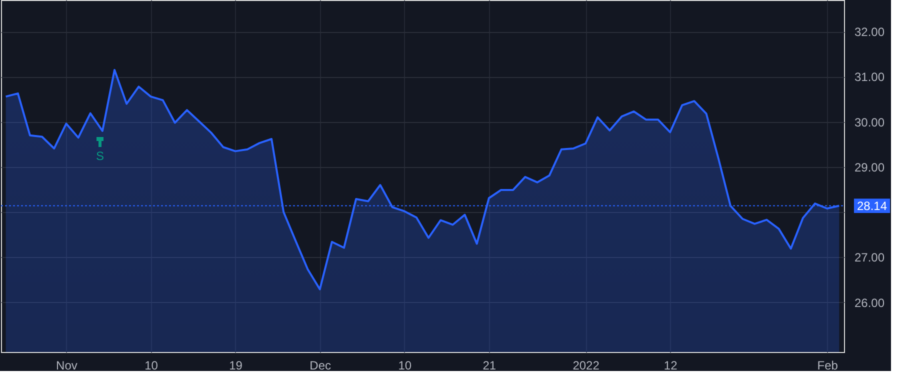 This screenshot has height=380, width=900. What do you see at coordinates (869, 303) in the screenshot?
I see `y-tick-label: 26.00` at bounding box center [869, 303].